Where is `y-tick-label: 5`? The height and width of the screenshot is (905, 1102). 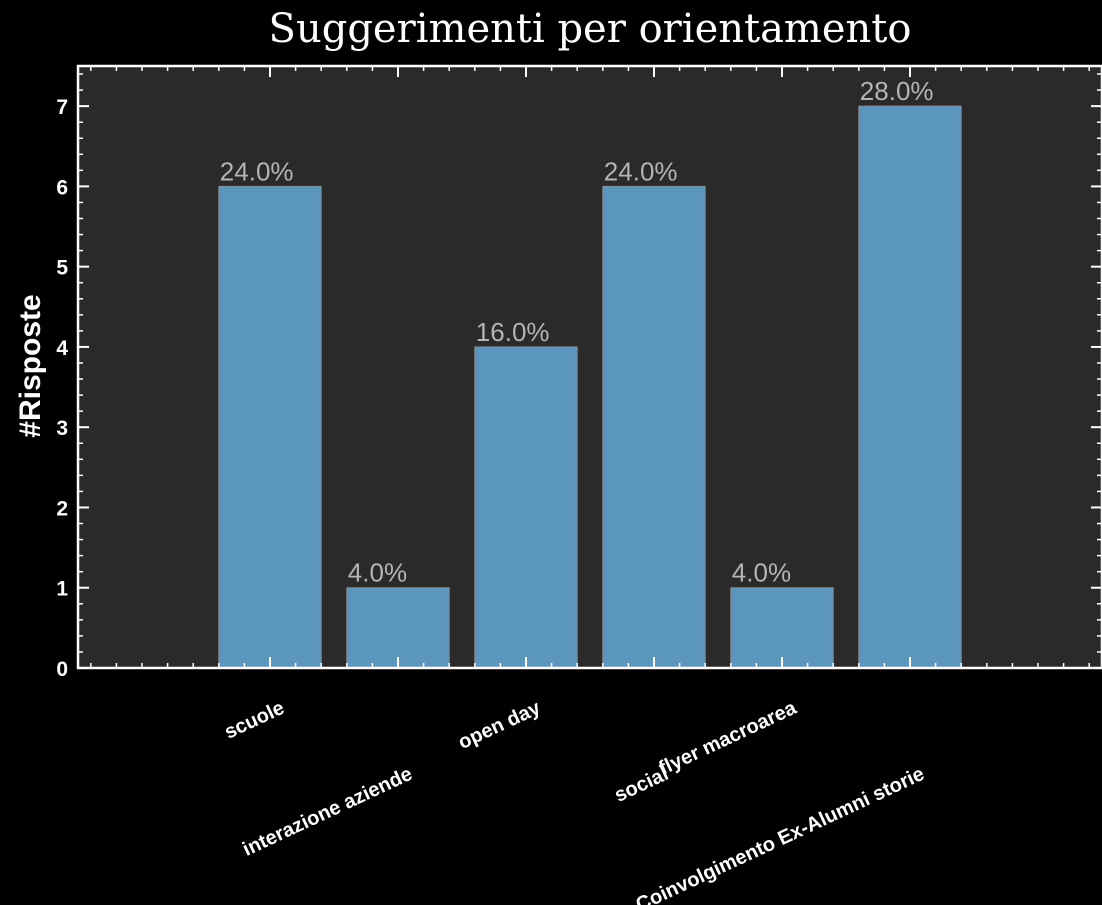 y-tick-label: 5 is located at coordinates (62, 268).